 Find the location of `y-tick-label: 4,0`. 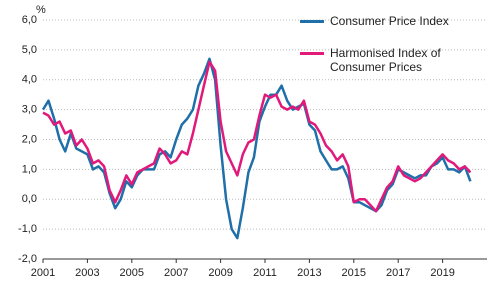

y-tick-label: 4,0 is located at coordinates (29, 80).